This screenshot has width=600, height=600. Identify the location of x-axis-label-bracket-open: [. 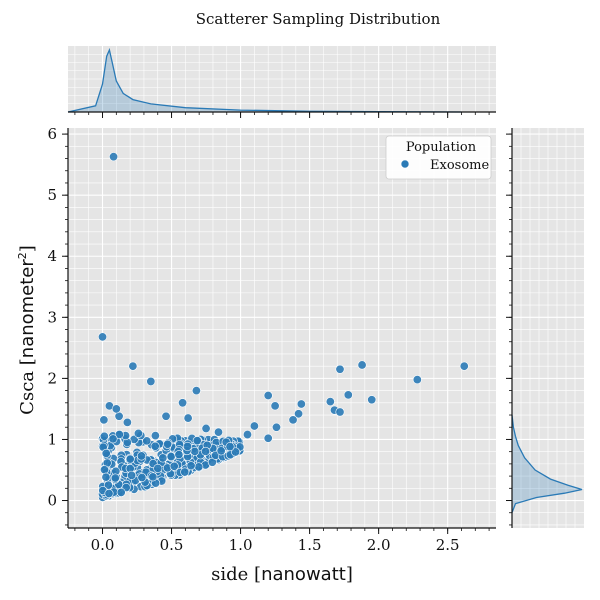
(257, 574).